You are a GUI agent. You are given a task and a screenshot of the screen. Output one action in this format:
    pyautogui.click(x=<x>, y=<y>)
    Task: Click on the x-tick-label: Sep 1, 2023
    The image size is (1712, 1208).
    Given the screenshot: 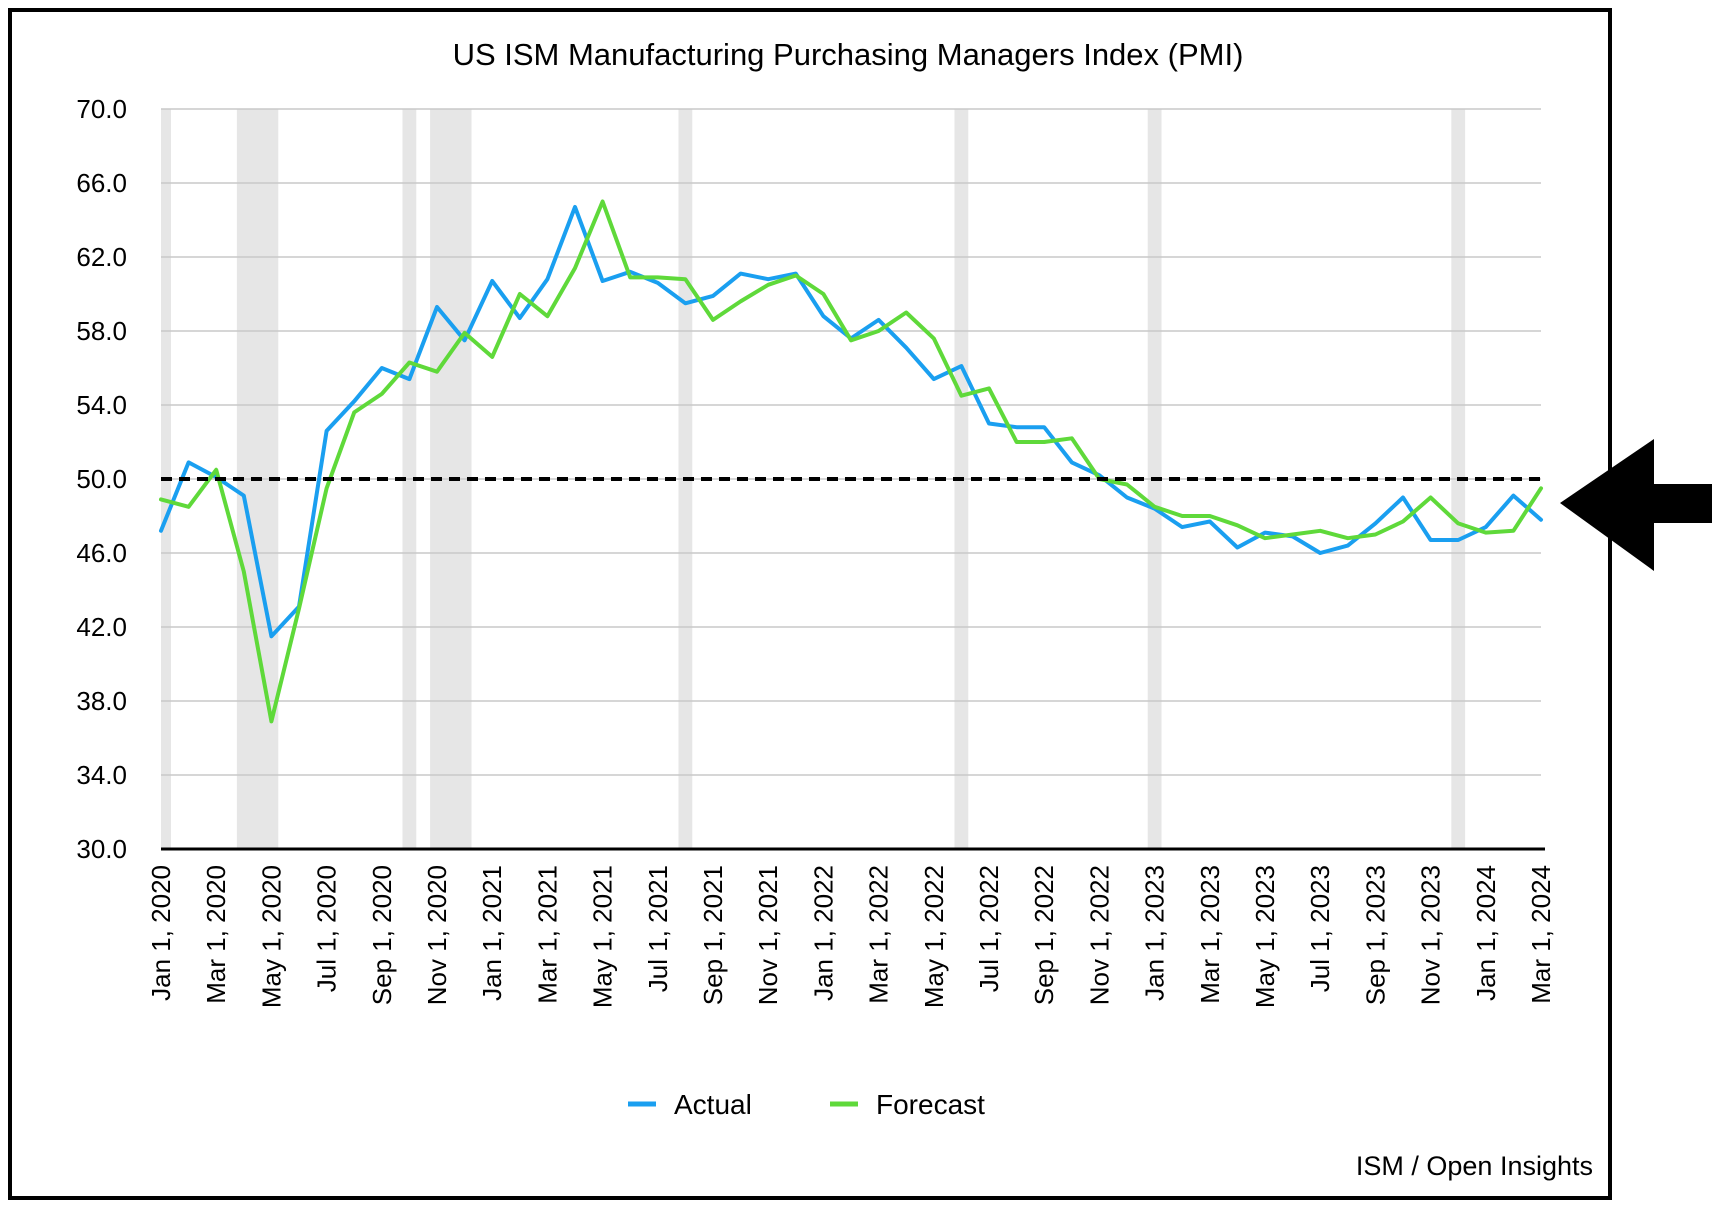 What is the action you would take?
    pyautogui.click(x=1375, y=935)
    